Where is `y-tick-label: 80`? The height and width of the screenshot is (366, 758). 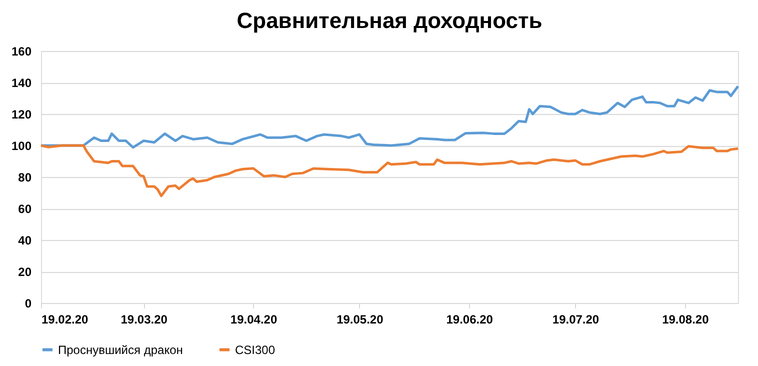 y-tick-label: 80 is located at coordinates (25, 177).